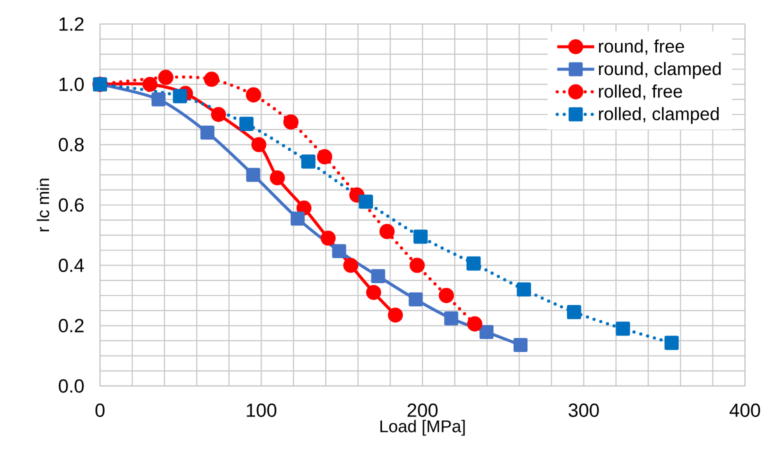 Image resolution: width=772 pixels, height=452 pixels. I want to click on x-tick-label: 300, so click(583, 410).